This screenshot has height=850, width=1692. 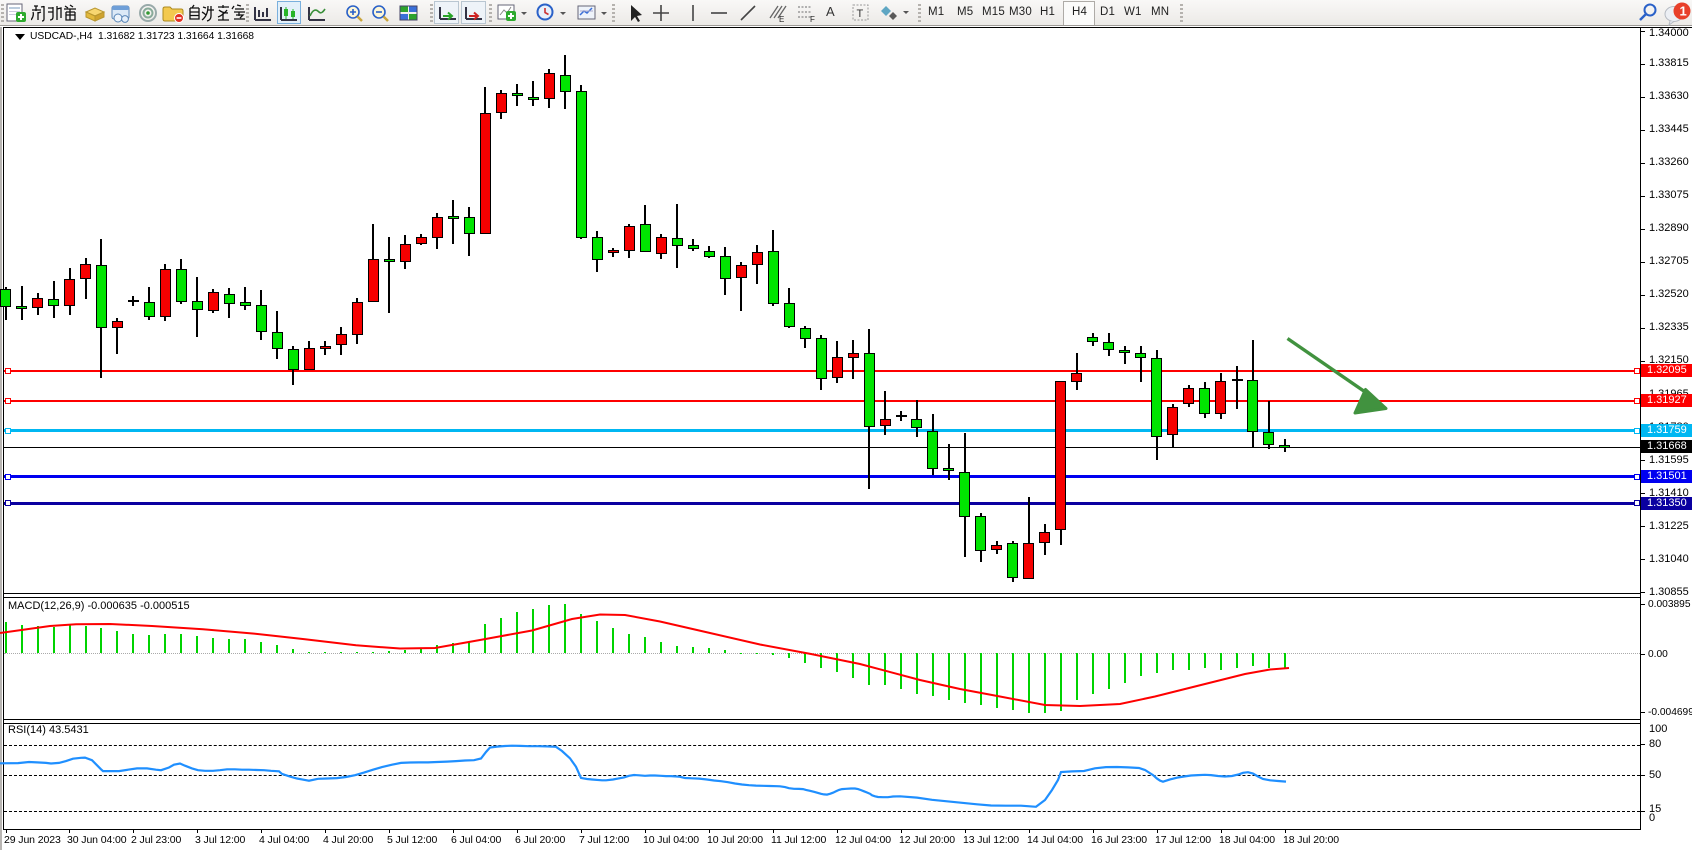 What do you see at coordinates (781, 19) in the screenshot?
I see `svg-text: E` at bounding box center [781, 19].